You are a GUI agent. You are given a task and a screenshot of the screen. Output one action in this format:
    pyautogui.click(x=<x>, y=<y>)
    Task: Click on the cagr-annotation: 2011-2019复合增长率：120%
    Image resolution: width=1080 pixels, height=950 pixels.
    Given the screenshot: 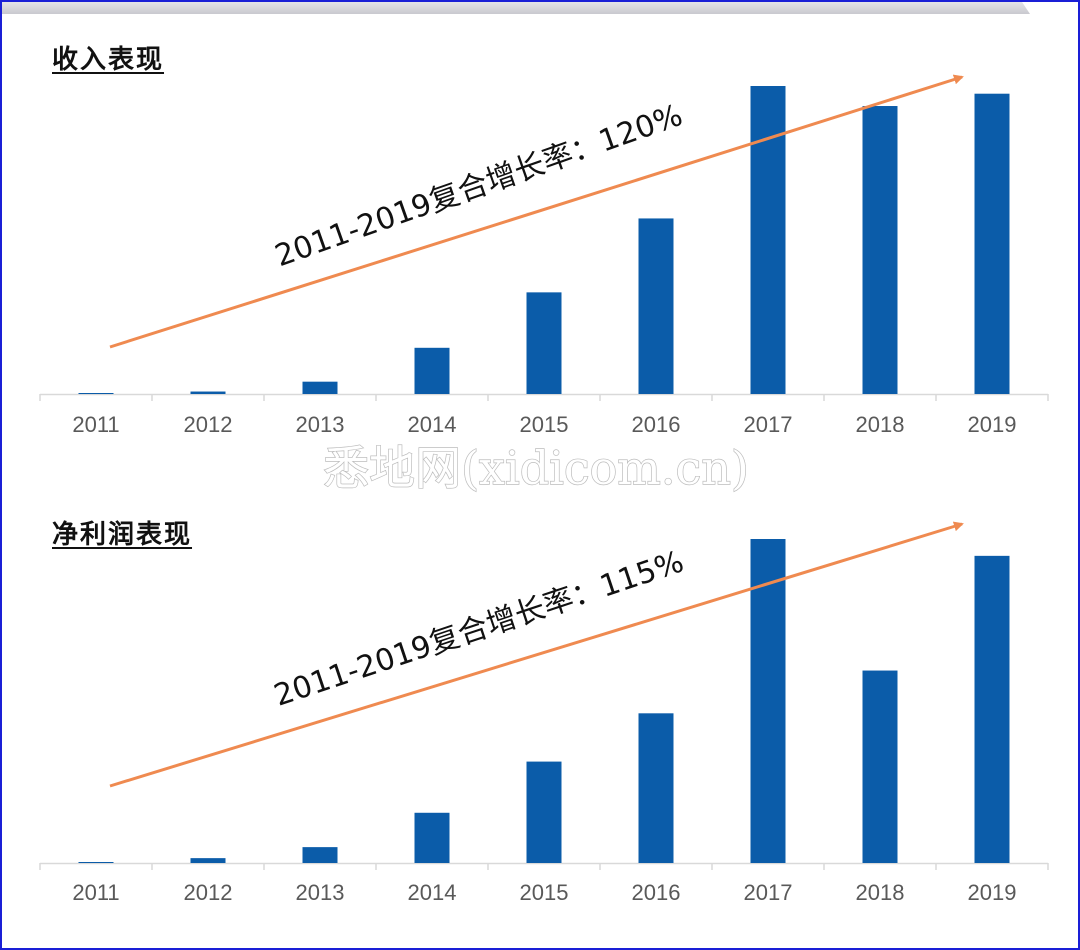 What is the action you would take?
    pyautogui.click(x=479, y=186)
    